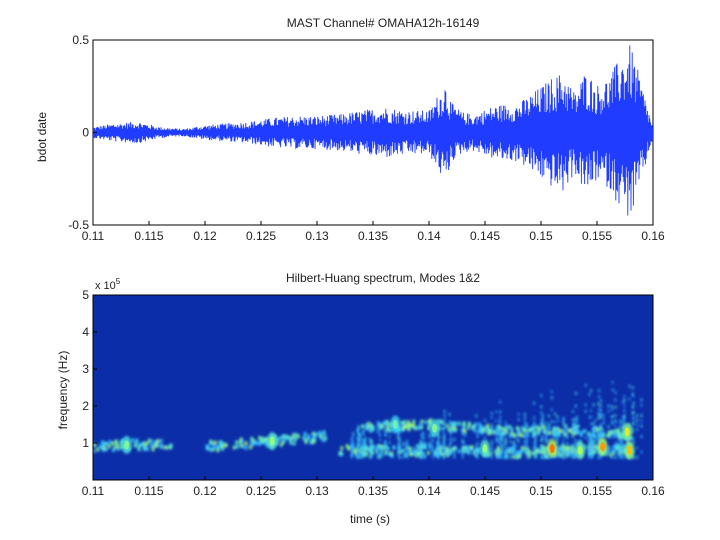  I want to click on spectrum-y-ticks: 5 4 3 2 1, so click(89, 369).